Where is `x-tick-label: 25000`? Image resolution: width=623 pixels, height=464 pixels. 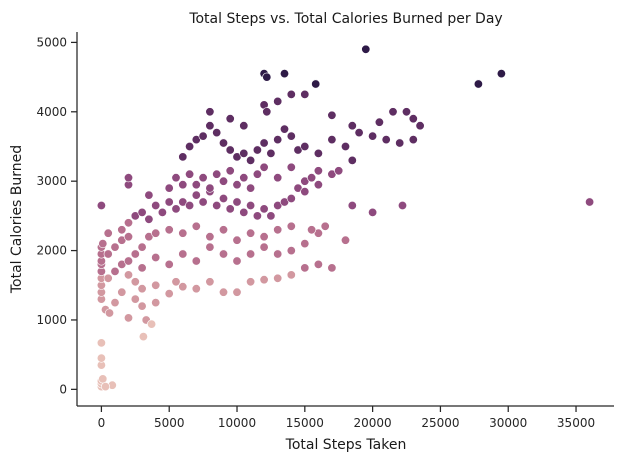
x-tick-label: 25000 is located at coordinates (440, 423).